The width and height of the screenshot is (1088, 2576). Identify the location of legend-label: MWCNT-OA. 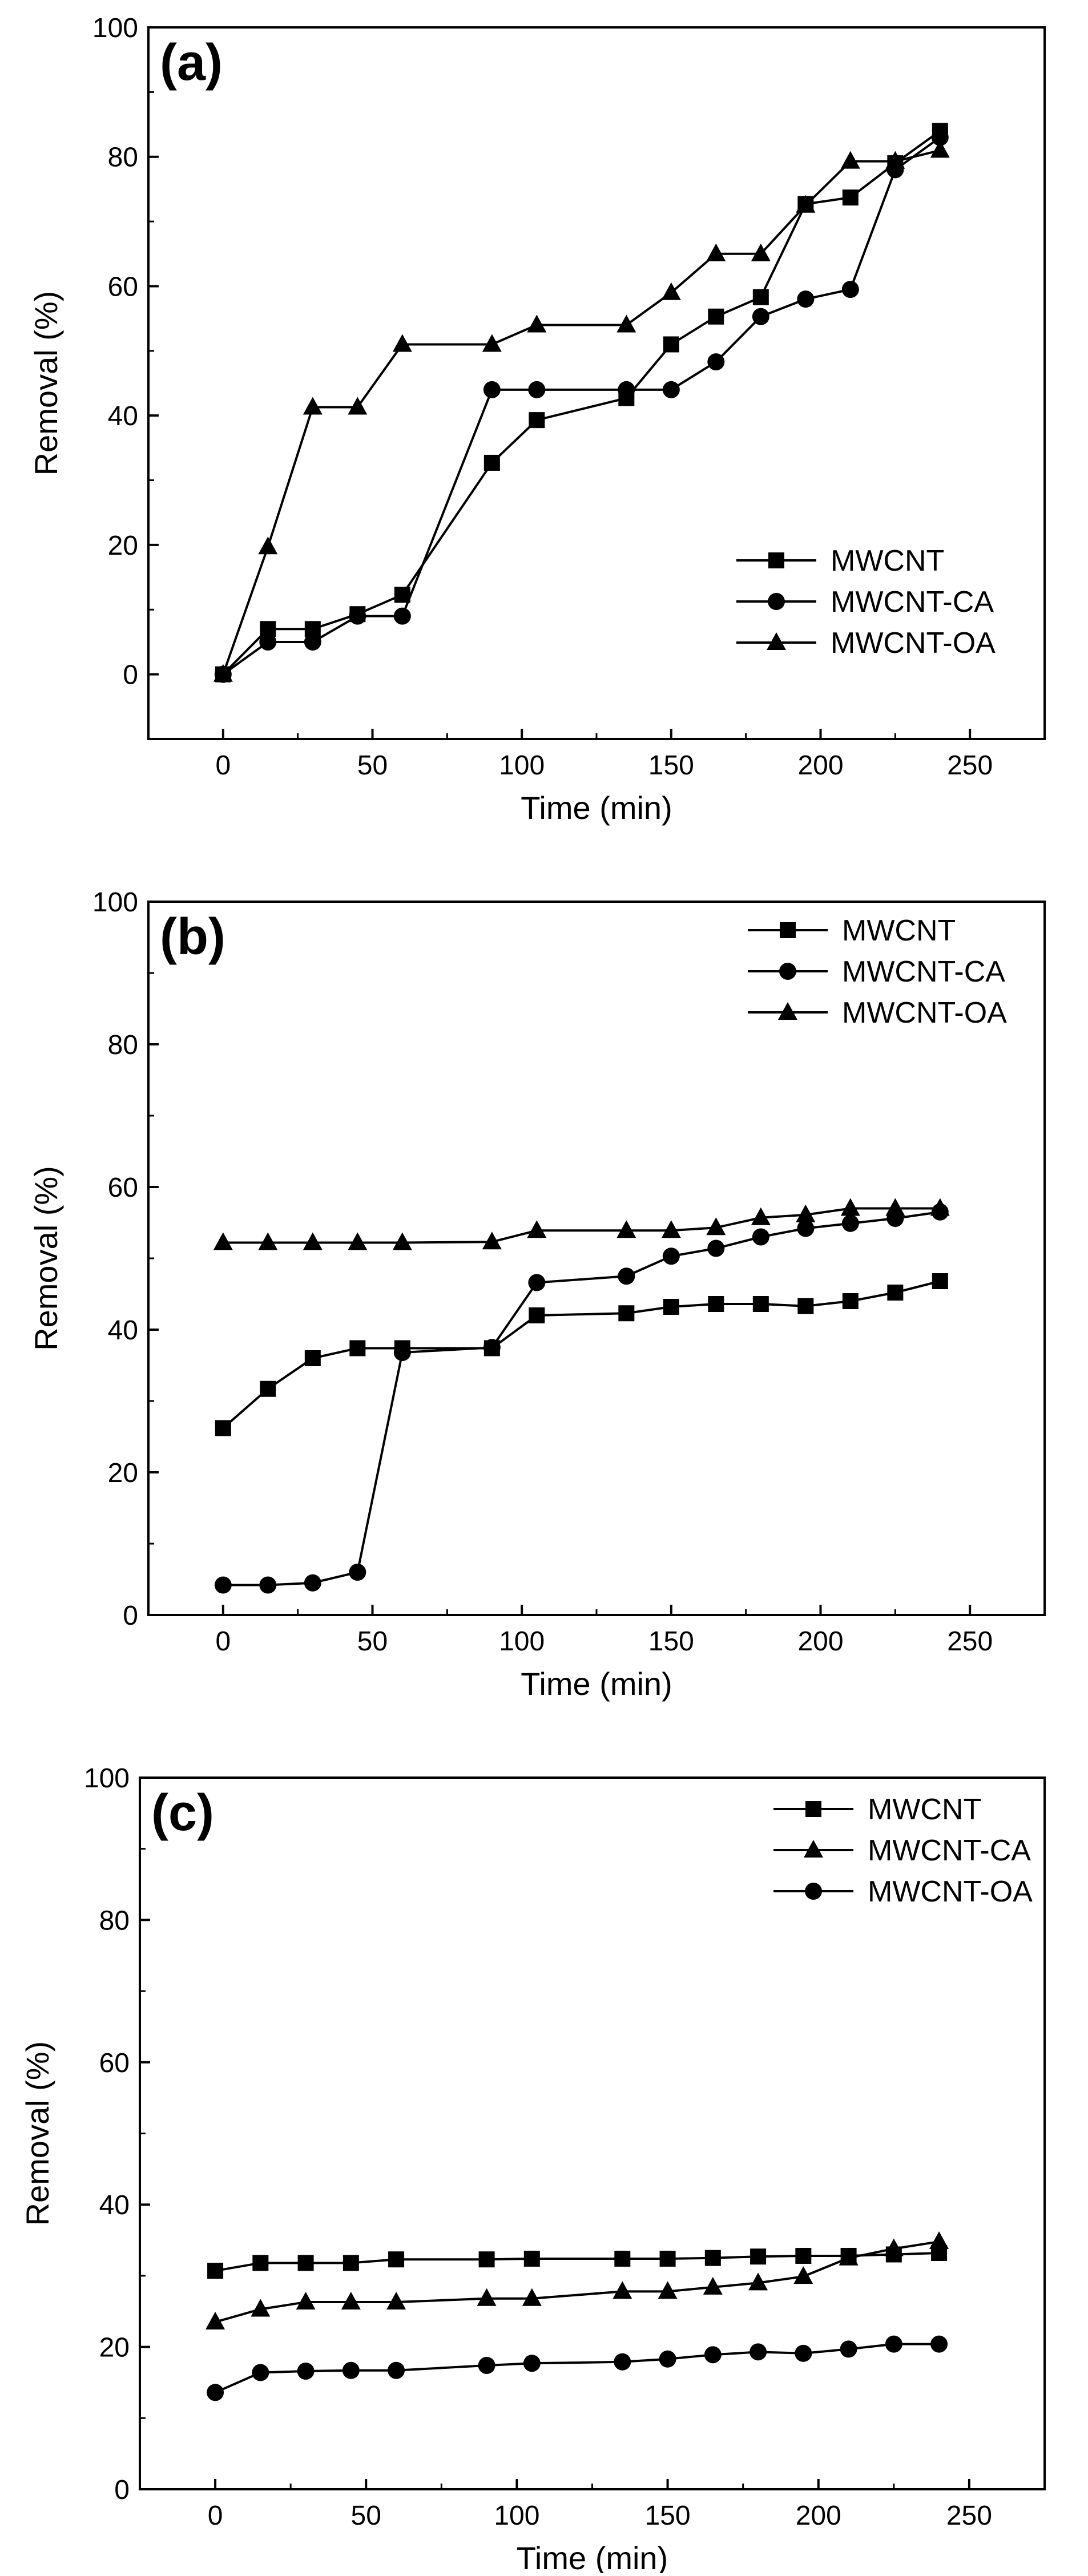
(951, 1891).